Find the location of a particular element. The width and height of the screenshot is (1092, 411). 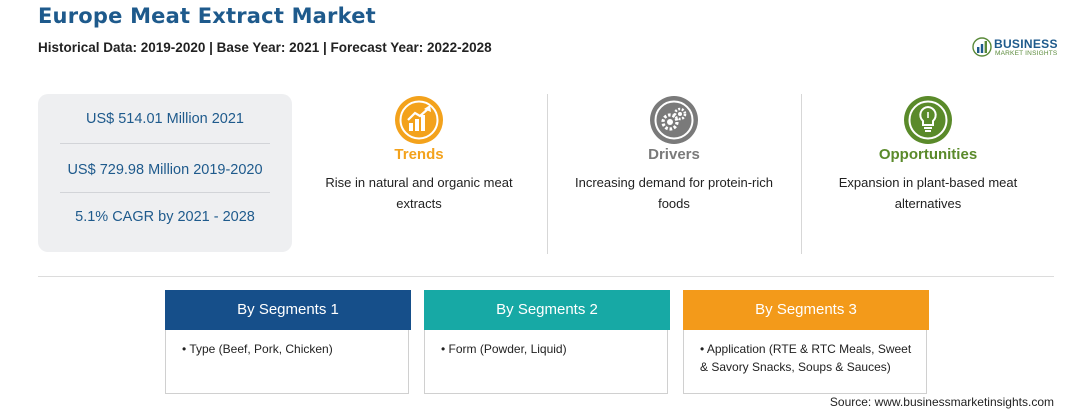

segment-1-item: • Type (Beef, Pork, Chicken) is located at coordinates (257, 349).